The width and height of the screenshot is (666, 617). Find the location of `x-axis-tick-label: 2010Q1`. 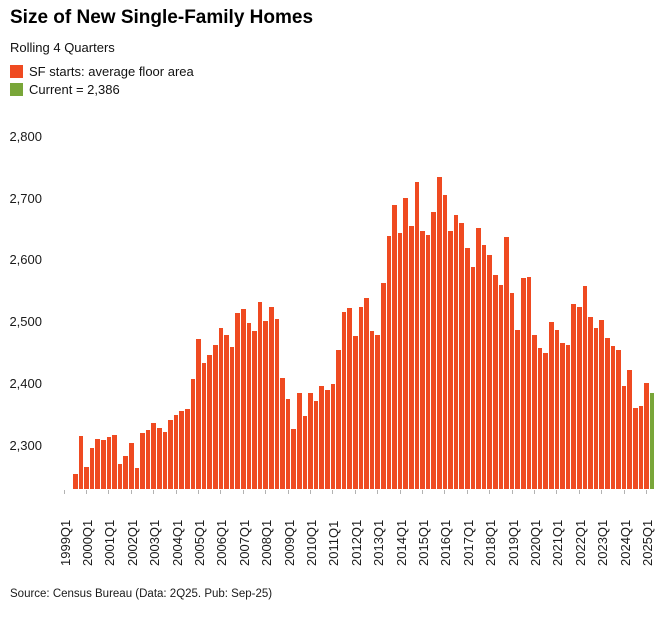

x-axis-tick-label: 2010Q1 is located at coordinates (311, 542).